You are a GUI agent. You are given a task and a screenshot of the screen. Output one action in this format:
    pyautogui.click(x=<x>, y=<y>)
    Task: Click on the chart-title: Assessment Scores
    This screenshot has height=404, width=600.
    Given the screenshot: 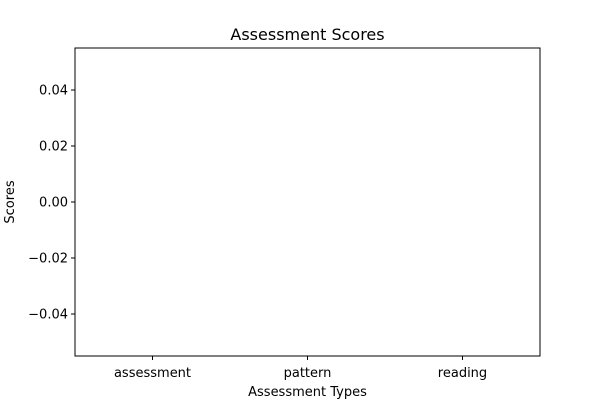 What is the action you would take?
    pyautogui.click(x=307, y=34)
    